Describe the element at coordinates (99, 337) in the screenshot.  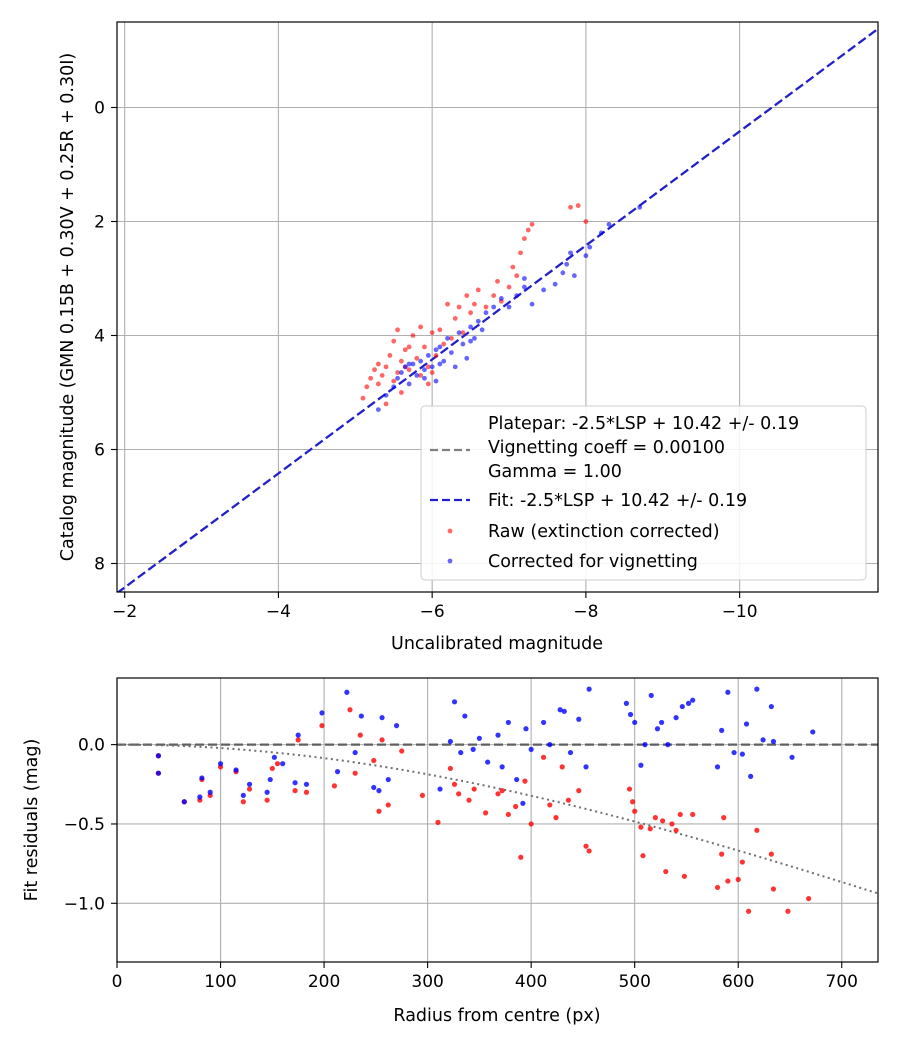
I see `y-tick-label: 4` at that location.